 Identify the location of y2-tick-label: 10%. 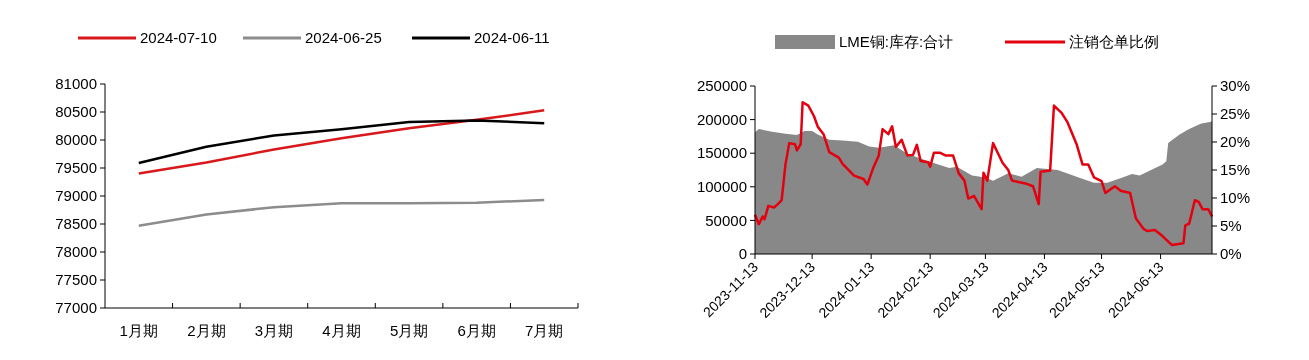
(1235, 198).